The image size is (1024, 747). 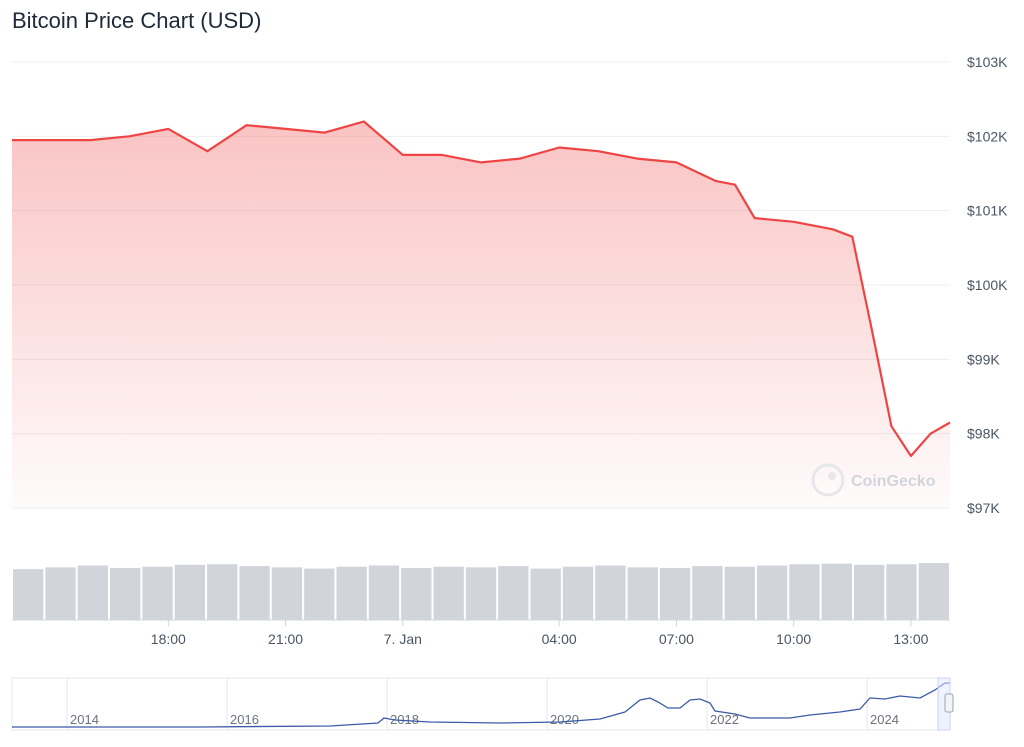 I want to click on navigator-handle, so click(x=949, y=703).